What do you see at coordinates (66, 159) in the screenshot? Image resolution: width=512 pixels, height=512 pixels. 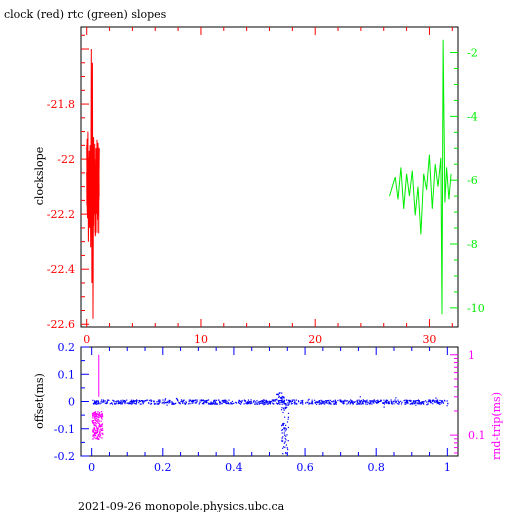 I see `top-left-y-tick-label: -22` at bounding box center [66, 159].